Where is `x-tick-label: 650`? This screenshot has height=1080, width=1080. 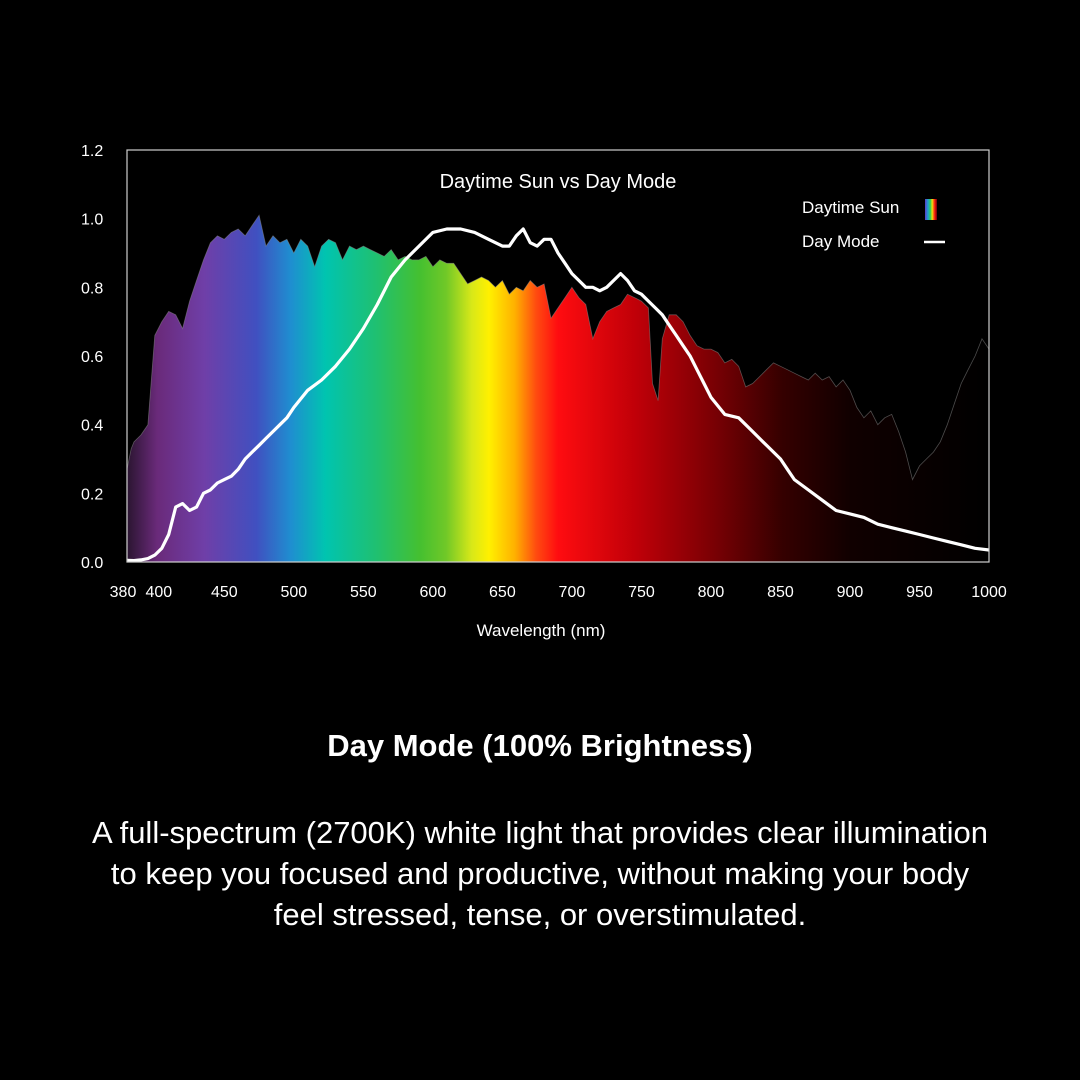
x-tick-label: 650 is located at coordinates (502, 592).